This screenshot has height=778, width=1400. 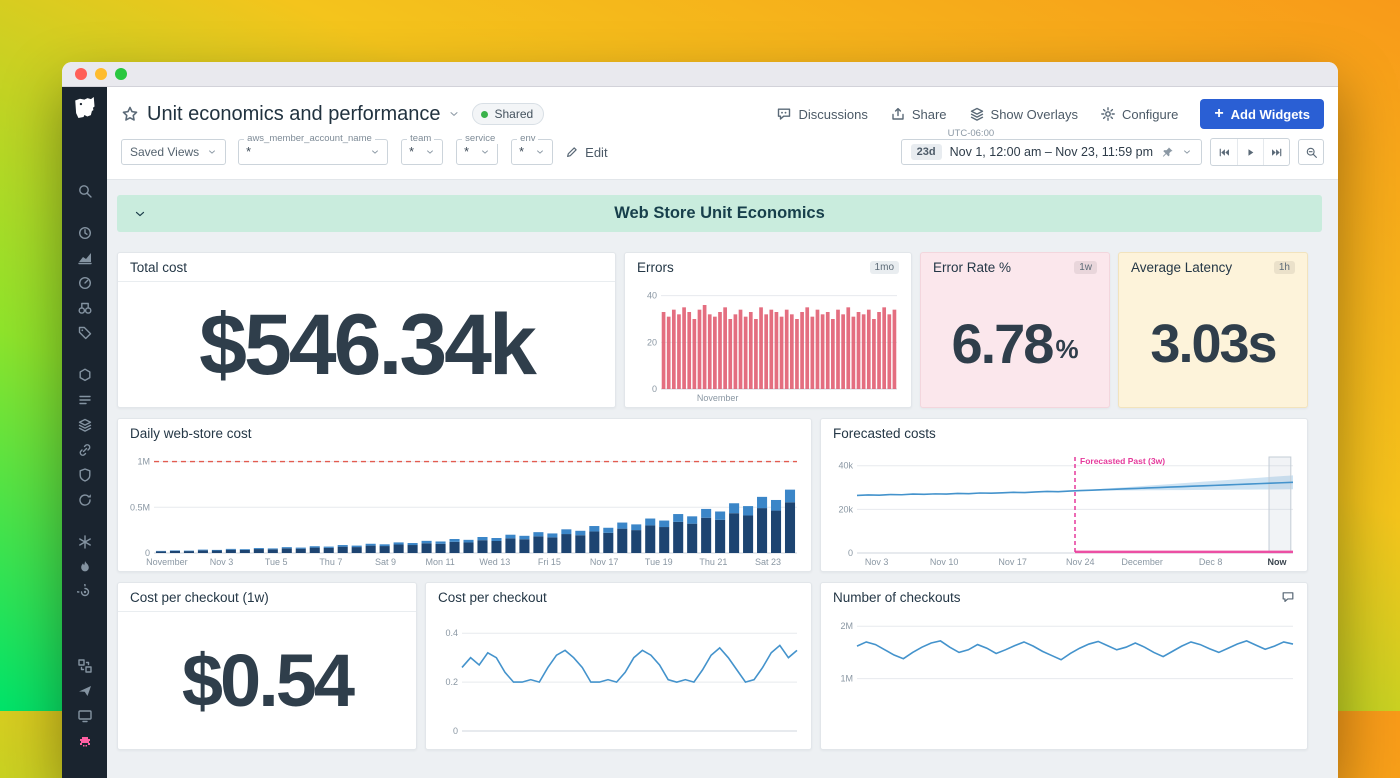 I want to click on favorite-star-button, so click(x=130, y=114).